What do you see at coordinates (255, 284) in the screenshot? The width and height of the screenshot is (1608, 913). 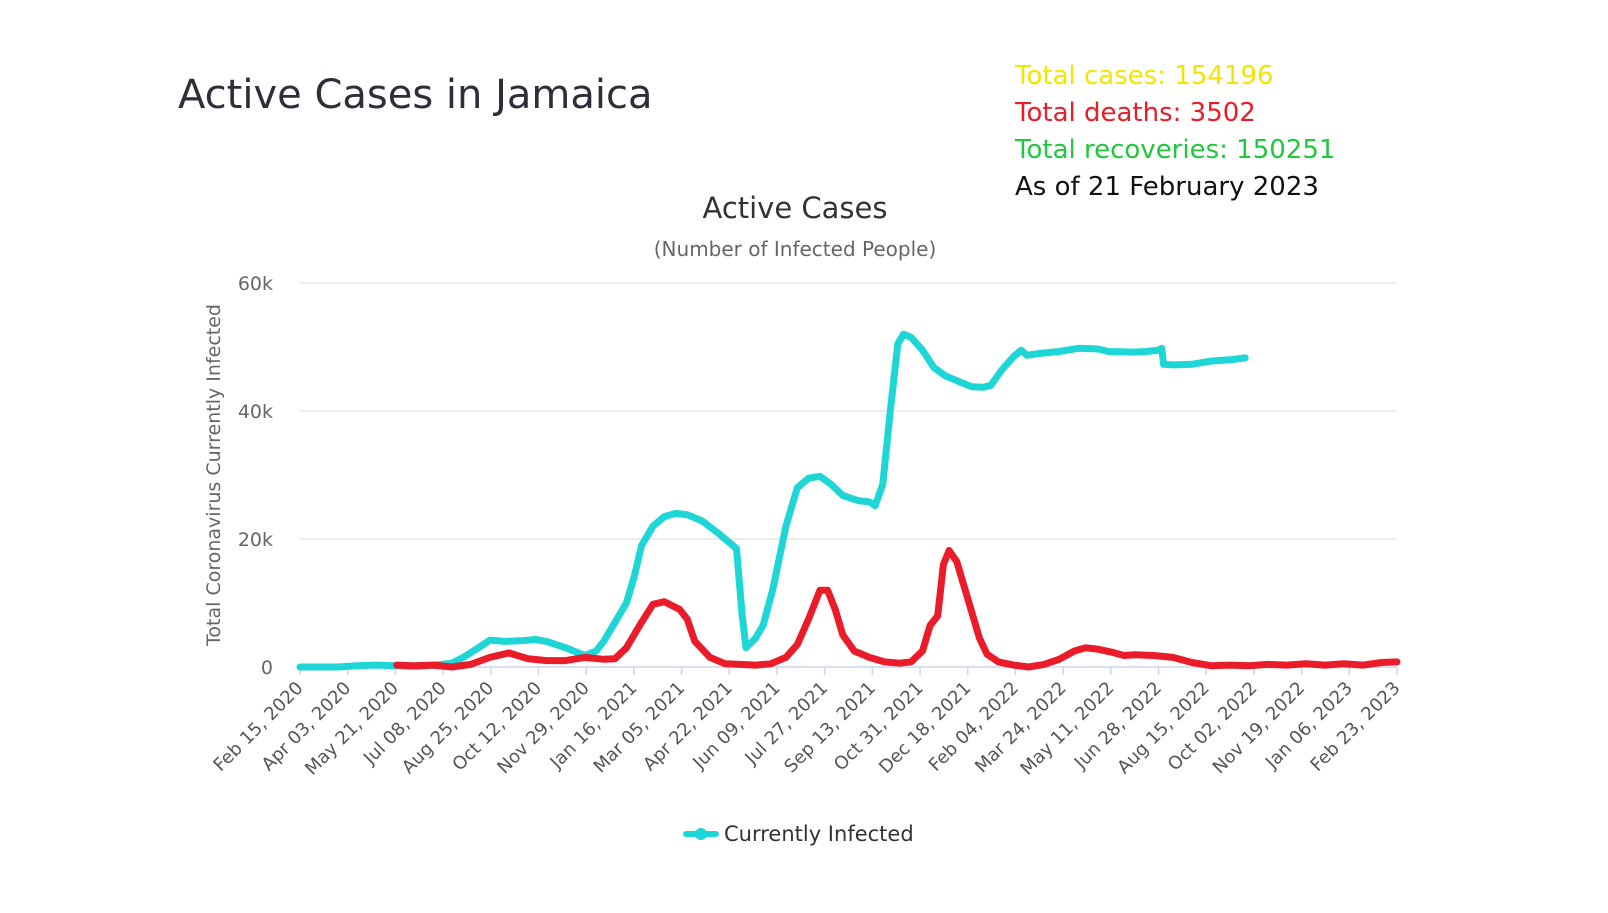 I see `y-tick-label: 60k` at bounding box center [255, 284].